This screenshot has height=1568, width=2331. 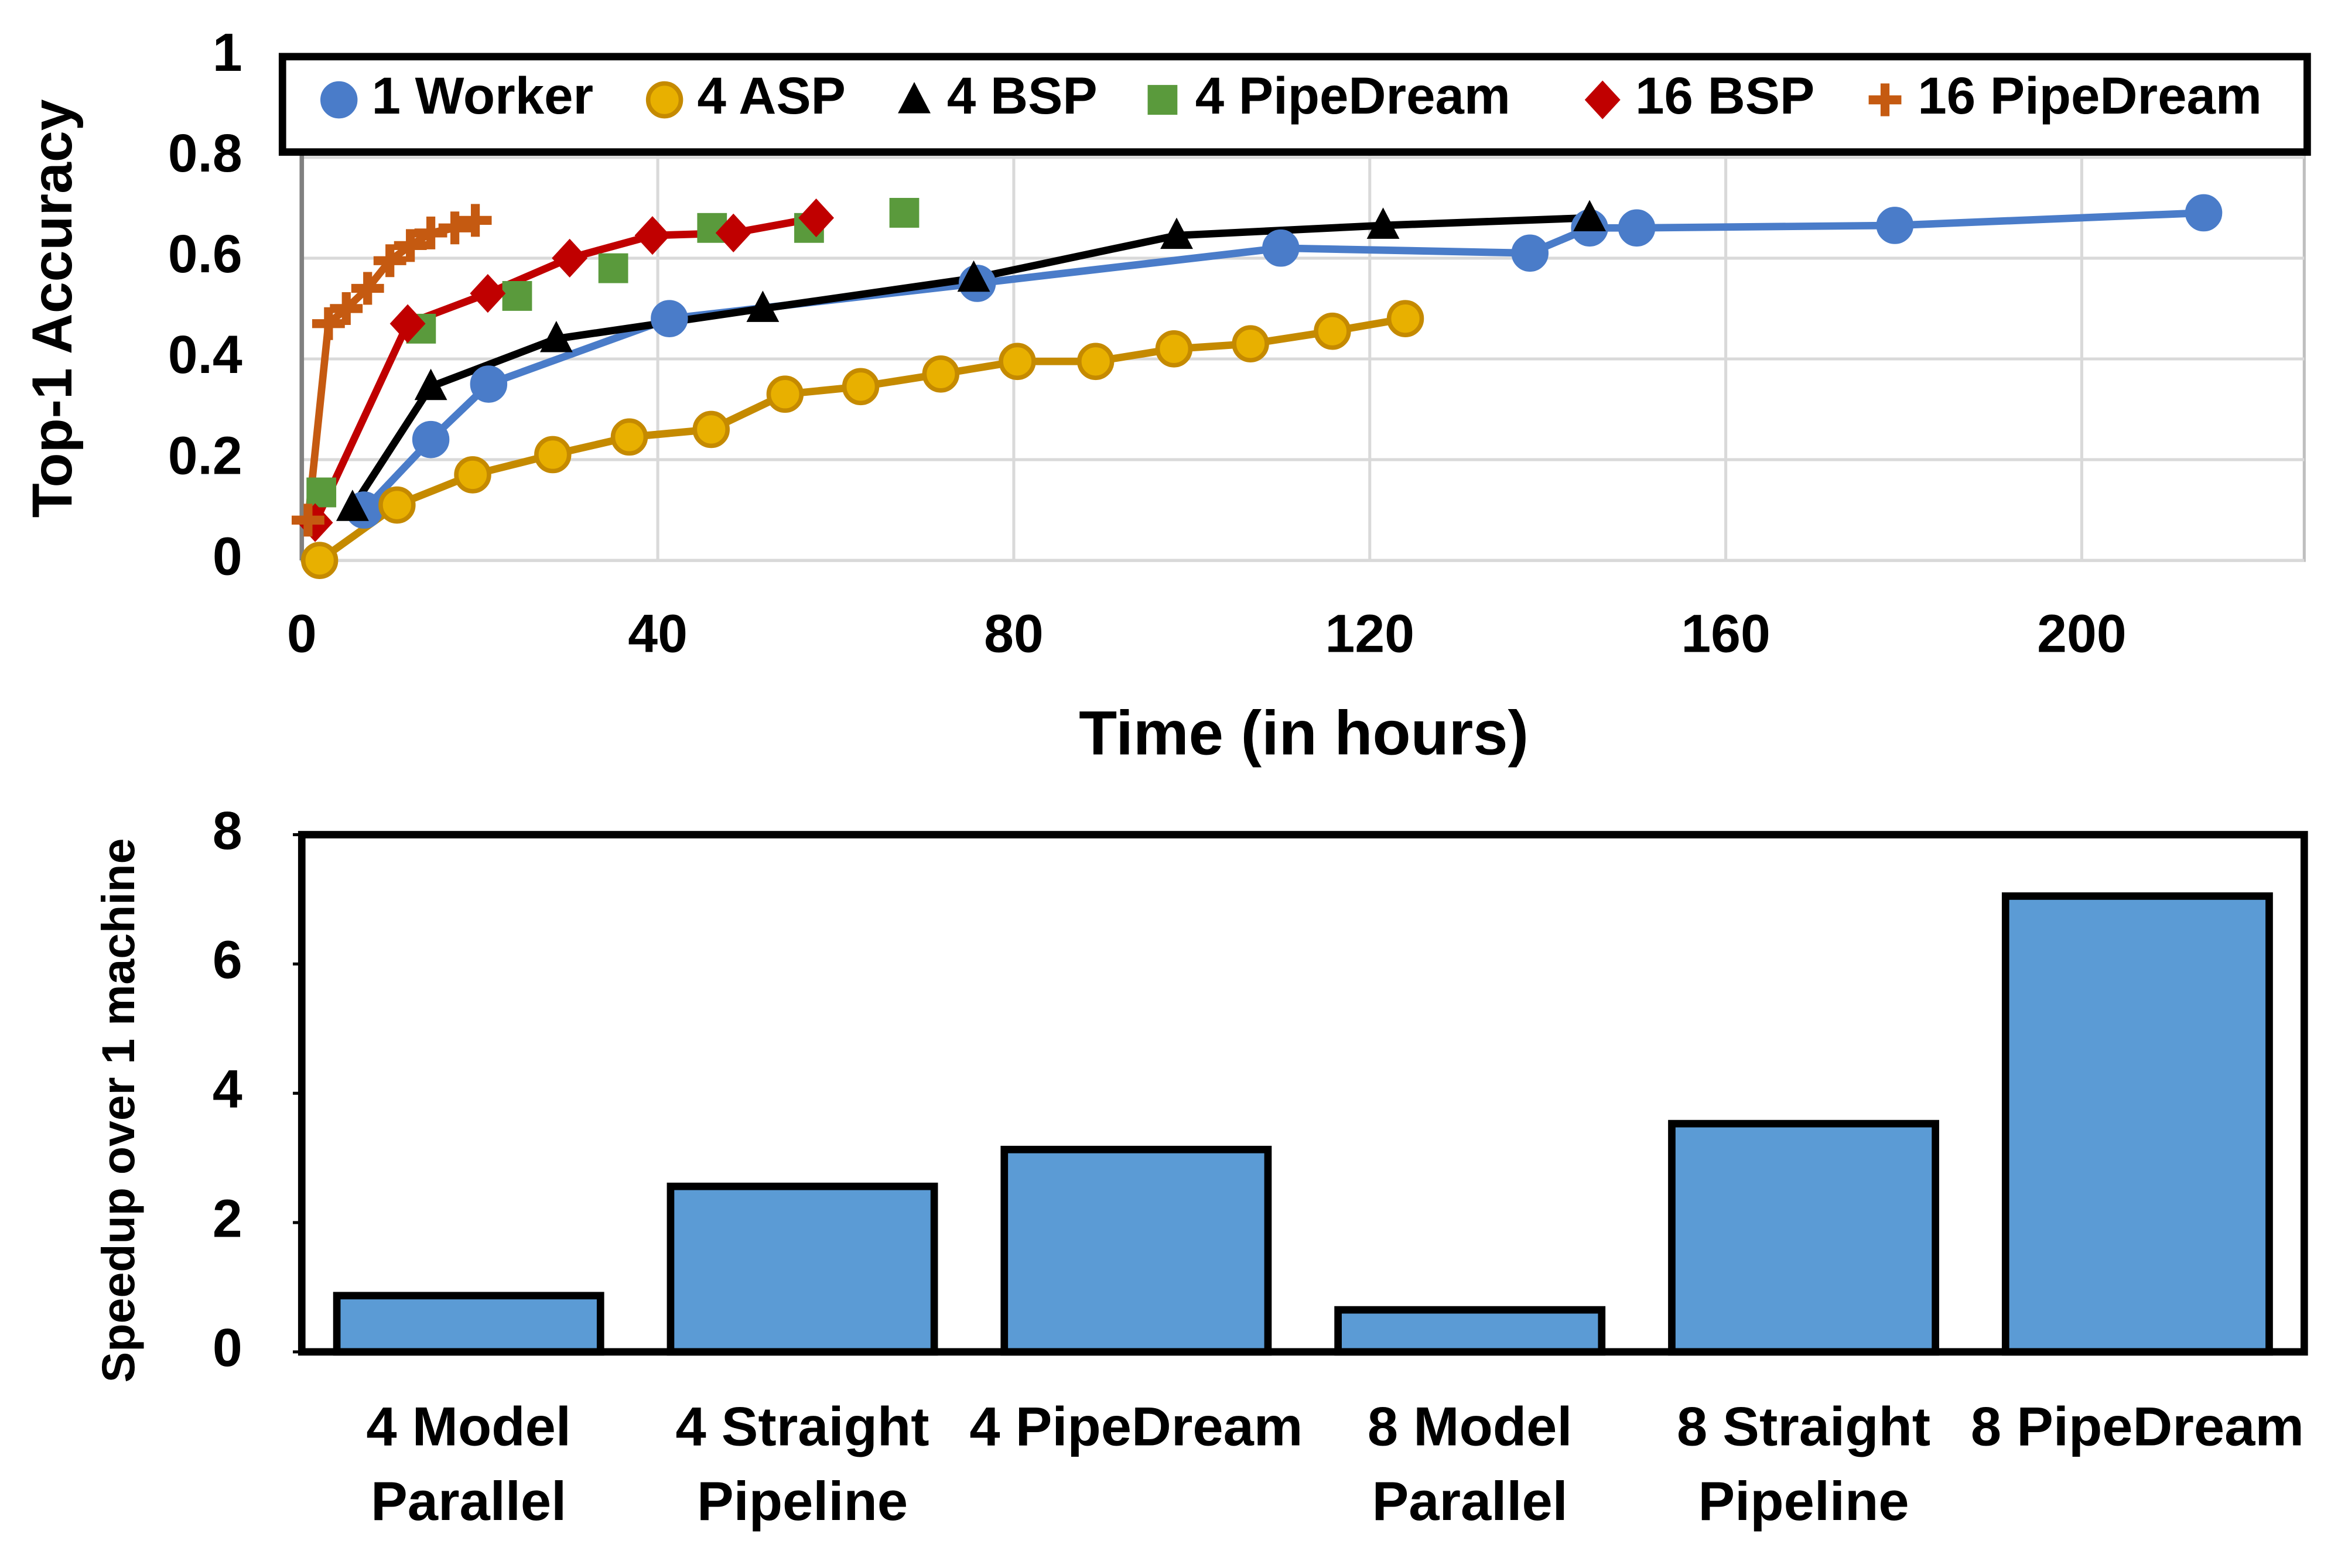 I want to click on x-tick-label: 160, so click(x=1725, y=634).